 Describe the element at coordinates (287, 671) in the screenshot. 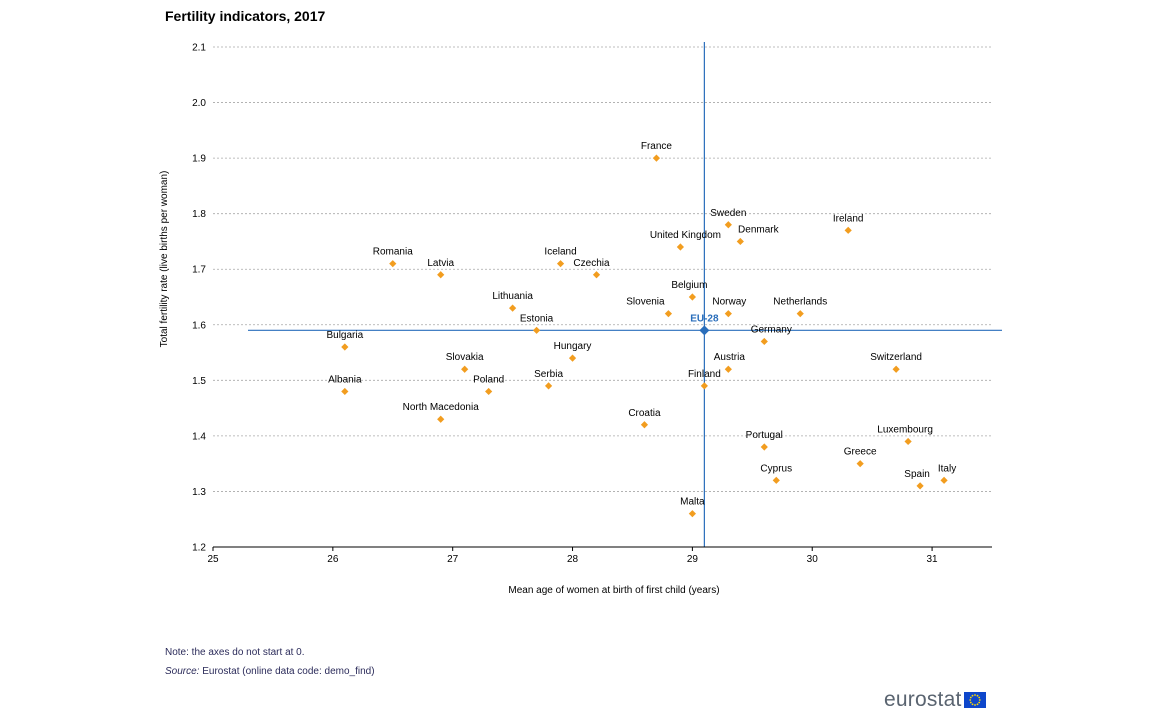

I see `source-text: Eurostat (online data code: demo_find)` at that location.